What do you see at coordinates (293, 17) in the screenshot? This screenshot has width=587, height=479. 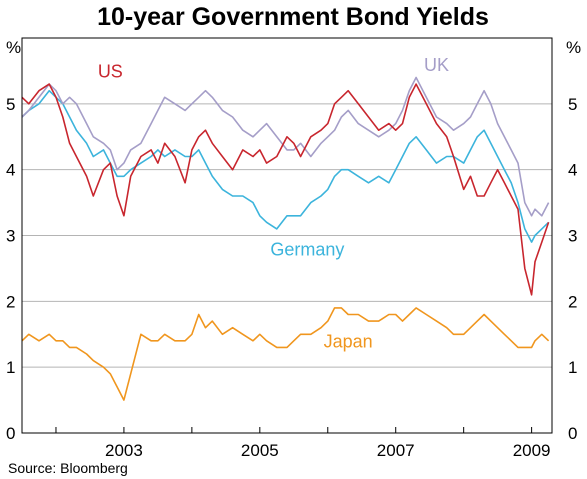 I see `chart-title: 10-year Government Bond Yields` at bounding box center [293, 17].